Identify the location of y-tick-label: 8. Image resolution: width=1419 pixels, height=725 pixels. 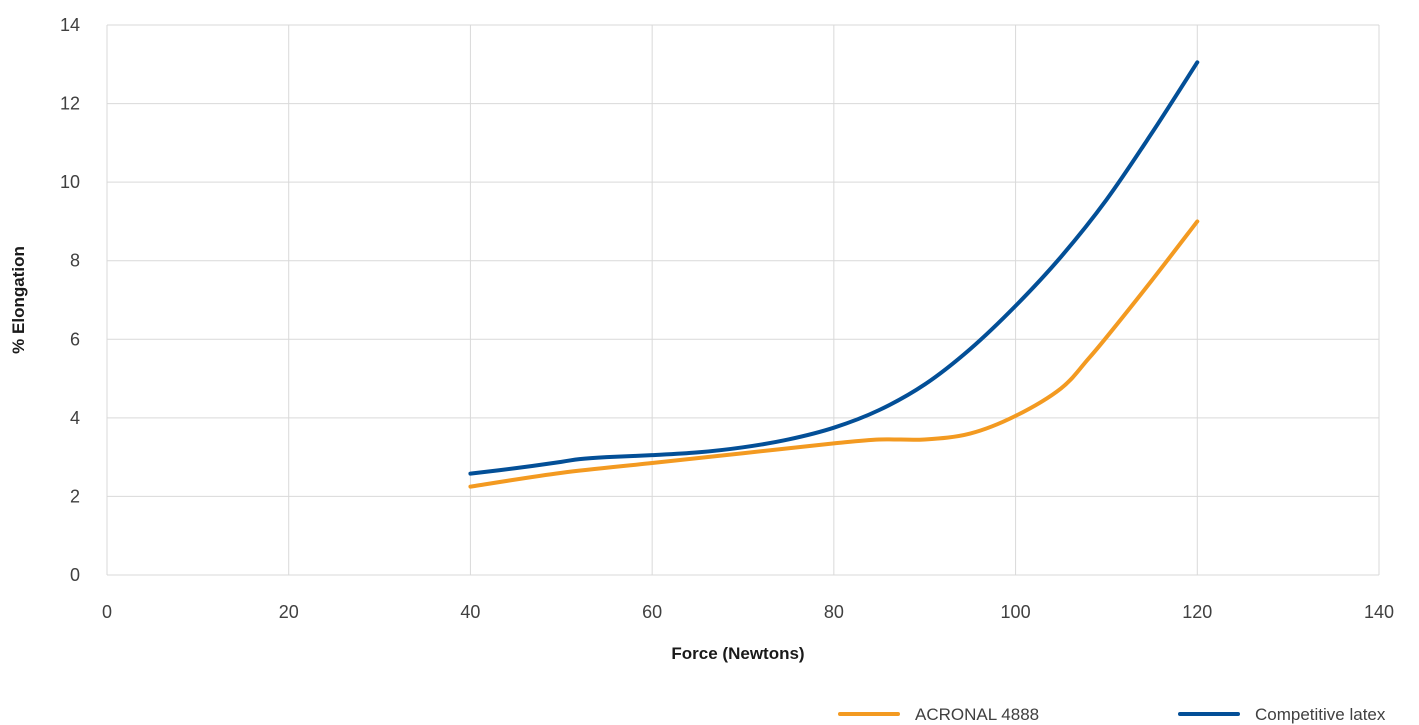
(75, 261).